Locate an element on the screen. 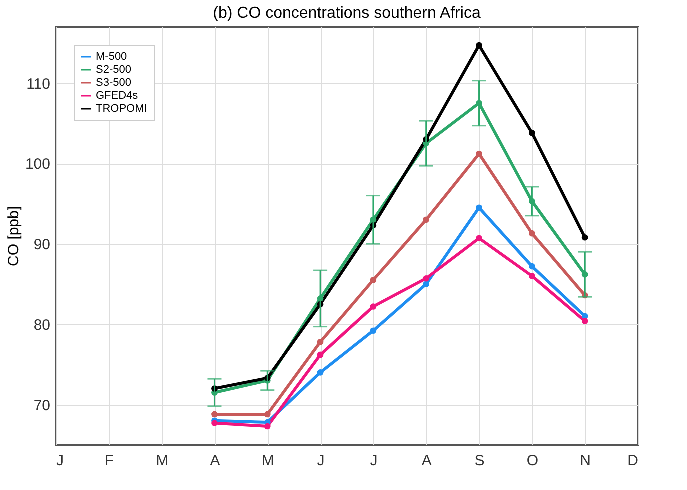 This screenshot has width=687, height=490. y-tick-label: 80 is located at coordinates (42, 325).